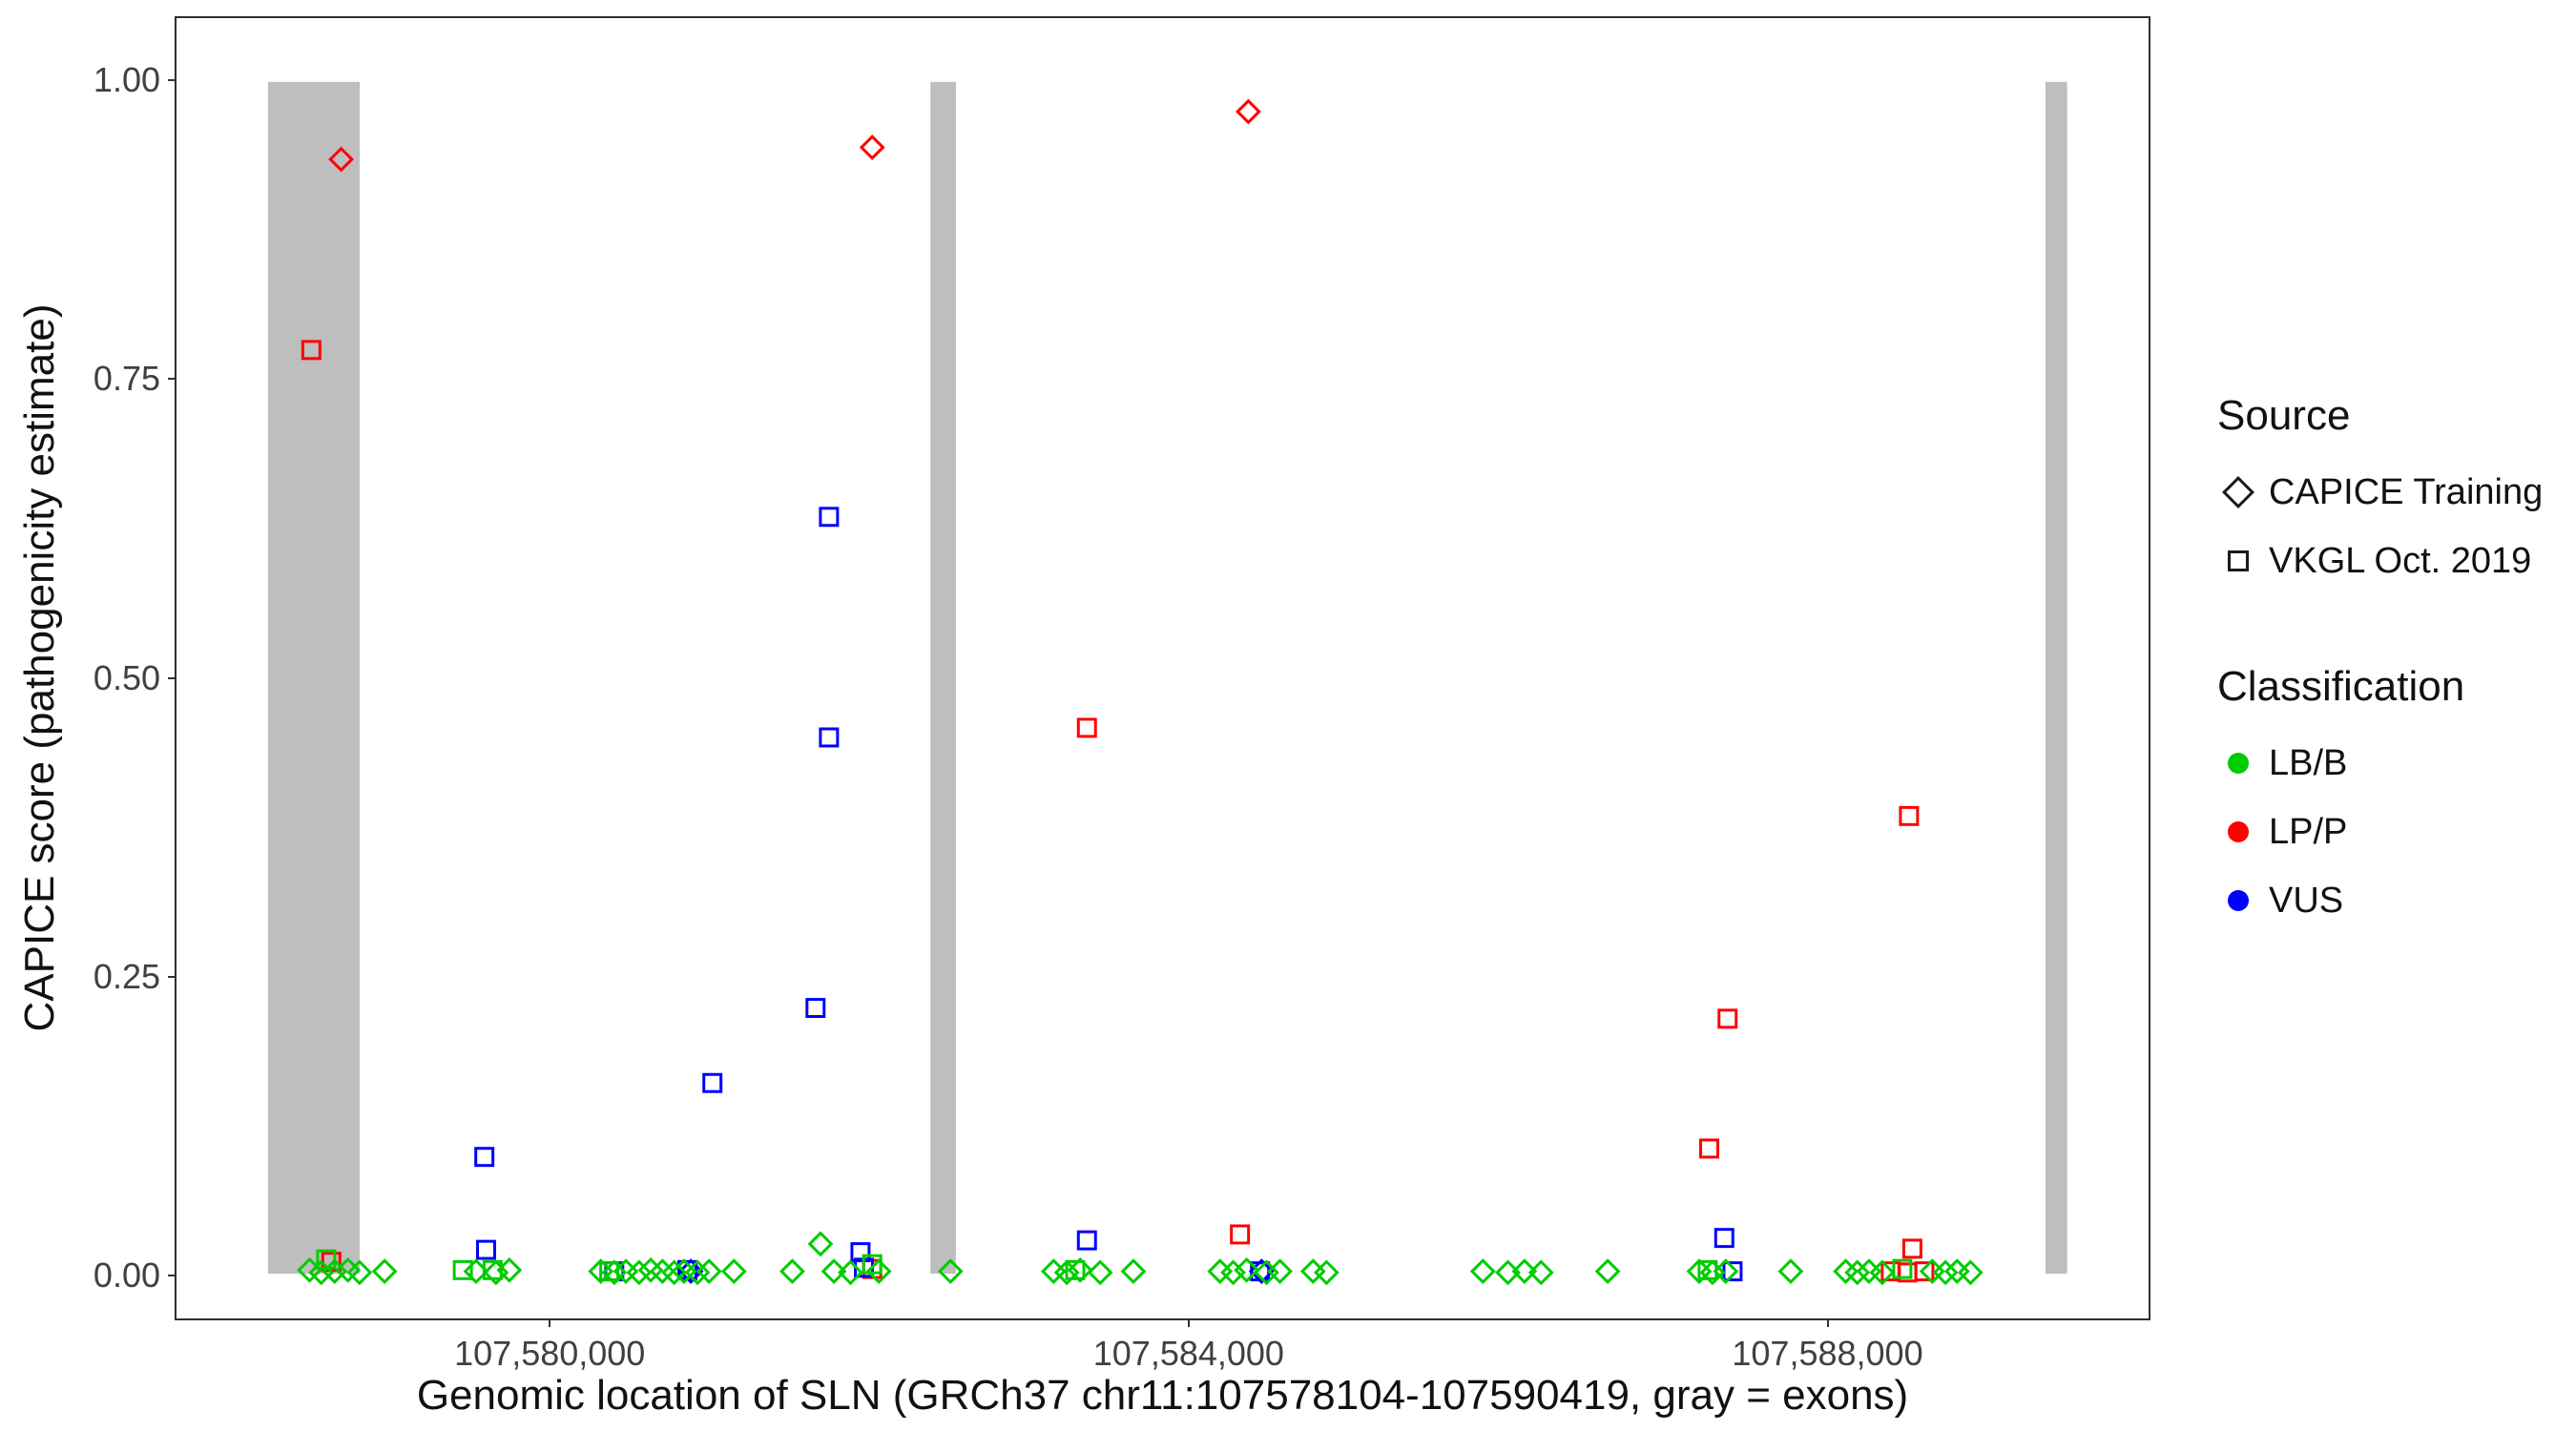  I want to click on legend-item-label: LB/B, so click(2308, 762).